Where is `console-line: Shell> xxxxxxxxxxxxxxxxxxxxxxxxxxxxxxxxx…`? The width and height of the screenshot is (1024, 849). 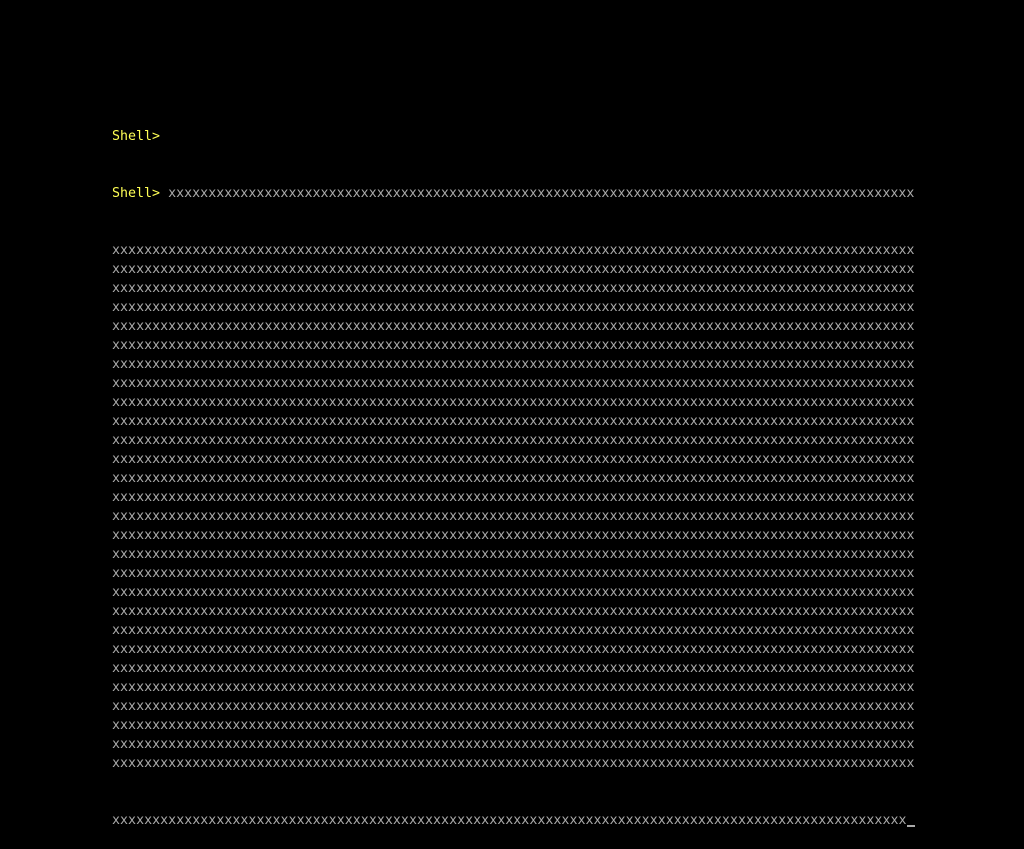 console-line: Shell> xxxxxxxxxxxxxxxxxxxxxxxxxxxxxxxxx… is located at coordinates (513, 193).